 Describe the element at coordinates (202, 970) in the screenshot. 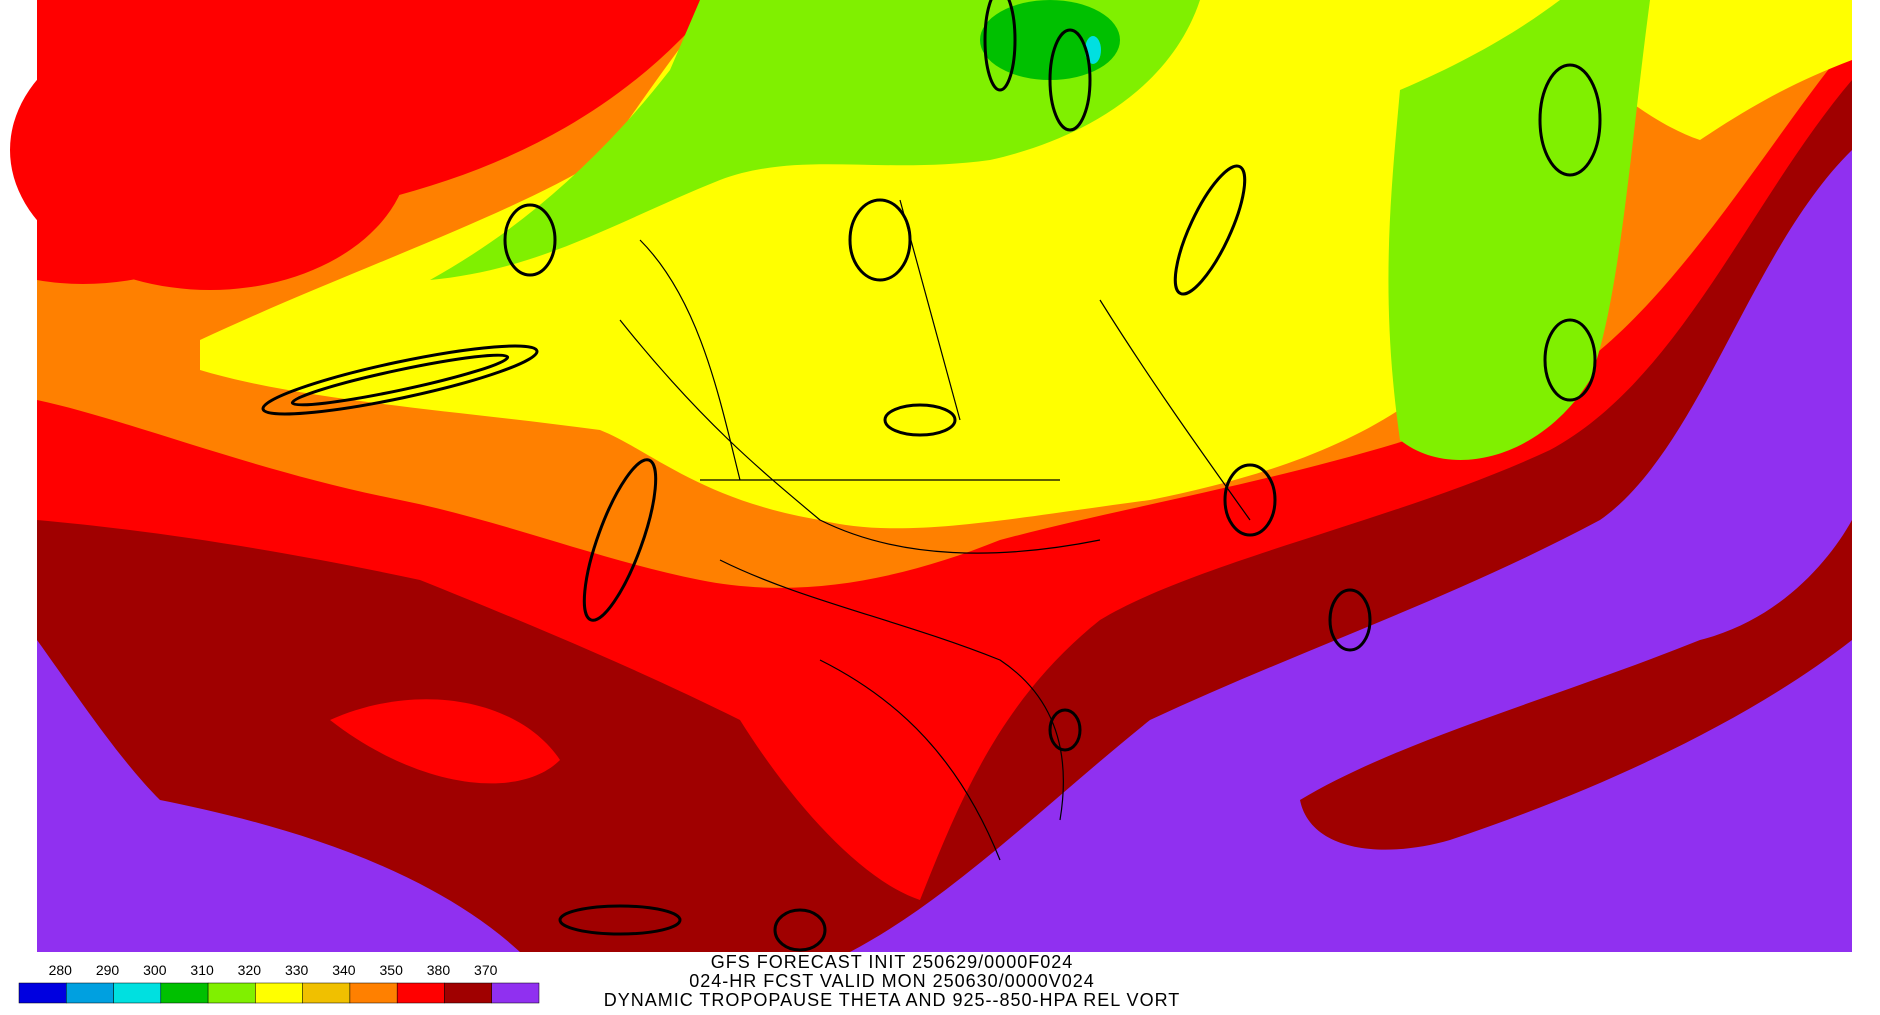

I see `legend-label: 310` at that location.